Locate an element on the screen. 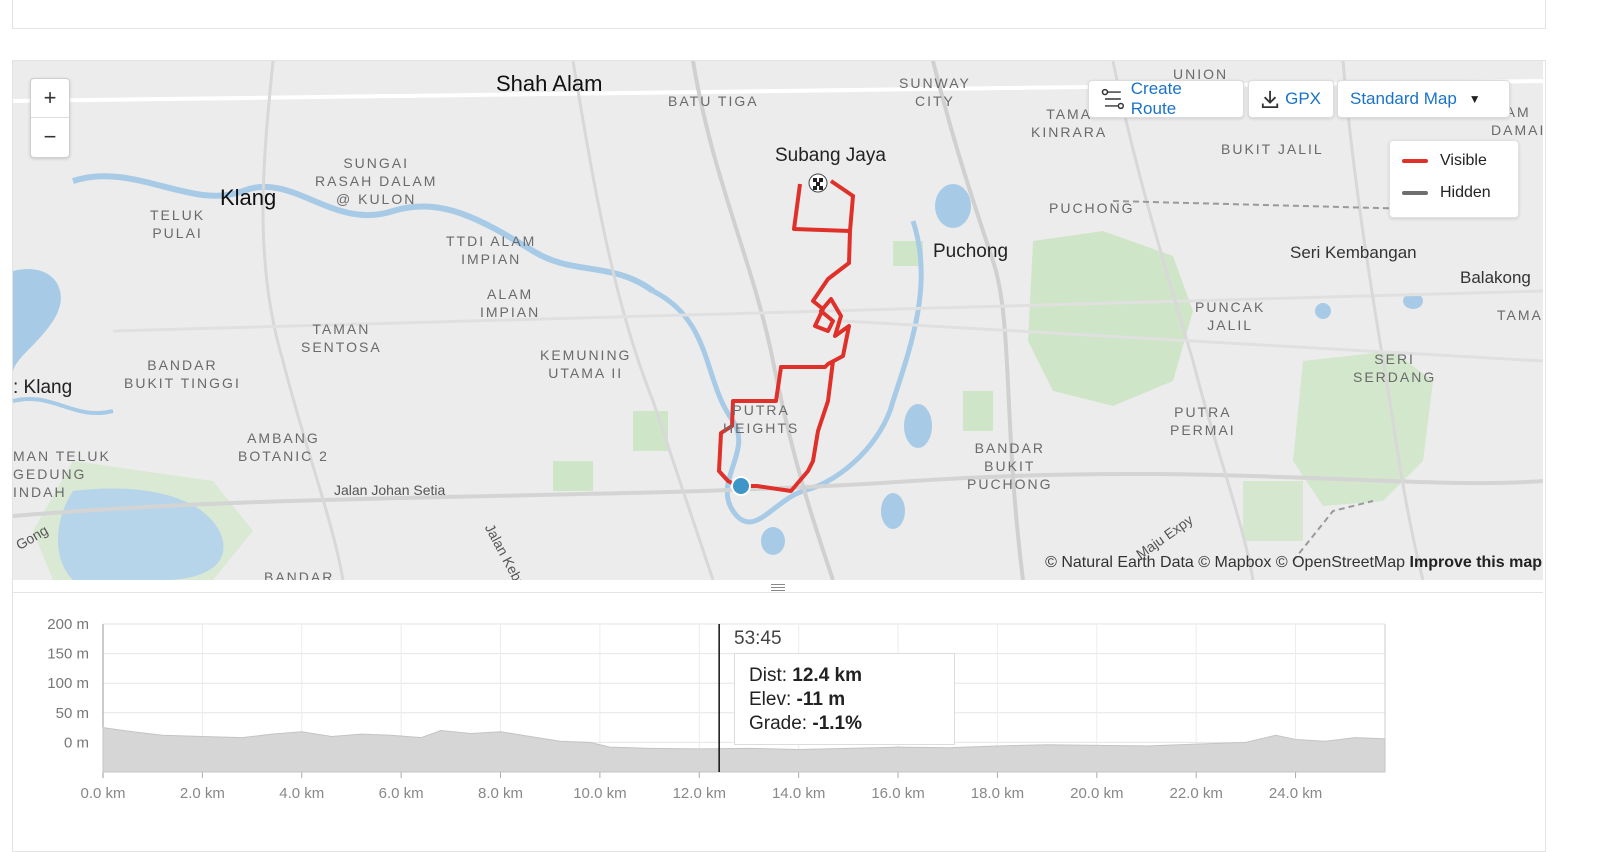  map-chart-divider is located at coordinates (778, 592).